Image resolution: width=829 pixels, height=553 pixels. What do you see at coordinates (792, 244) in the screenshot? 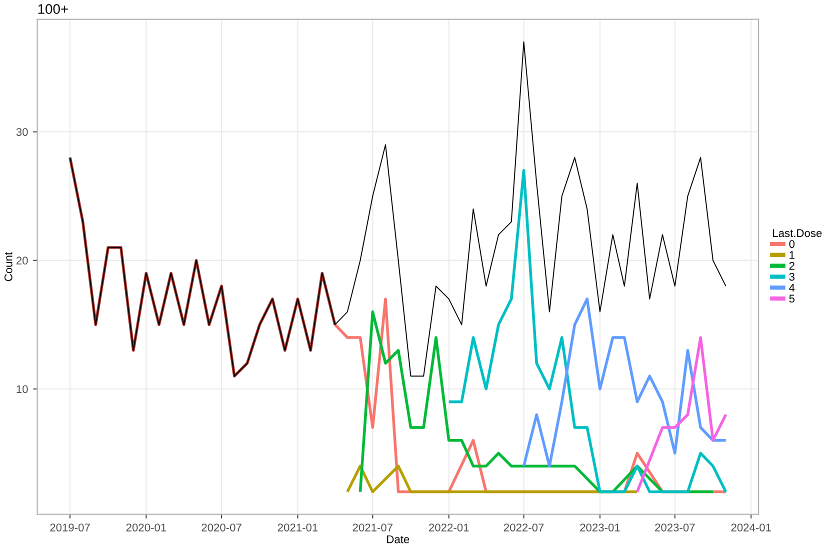
I see `legend-label: 0` at bounding box center [792, 244].